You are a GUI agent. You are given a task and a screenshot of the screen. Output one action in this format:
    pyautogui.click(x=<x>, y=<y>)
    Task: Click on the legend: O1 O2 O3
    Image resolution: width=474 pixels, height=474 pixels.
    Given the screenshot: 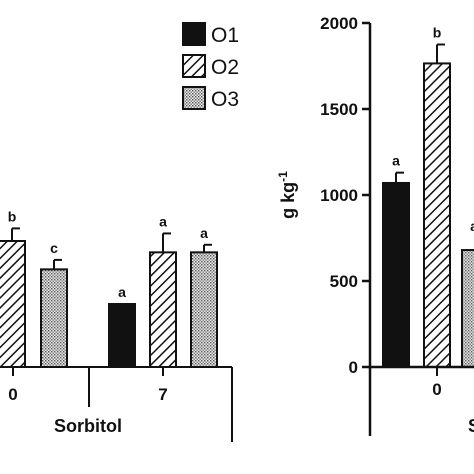 What is the action you would take?
    pyautogui.click(x=210, y=66)
    